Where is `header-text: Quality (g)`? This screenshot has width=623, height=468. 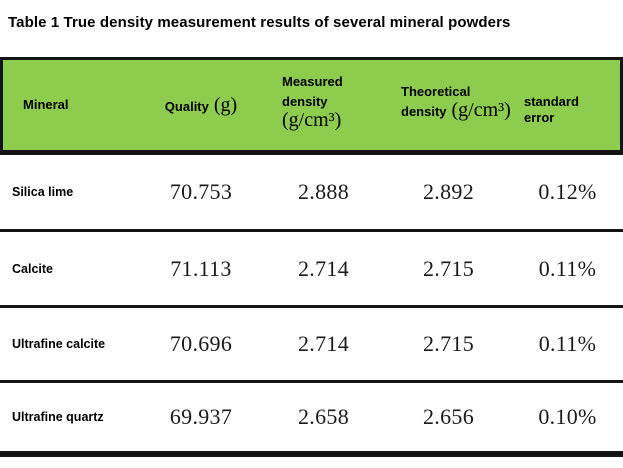 header-text: Quality (g) is located at coordinates (201, 105).